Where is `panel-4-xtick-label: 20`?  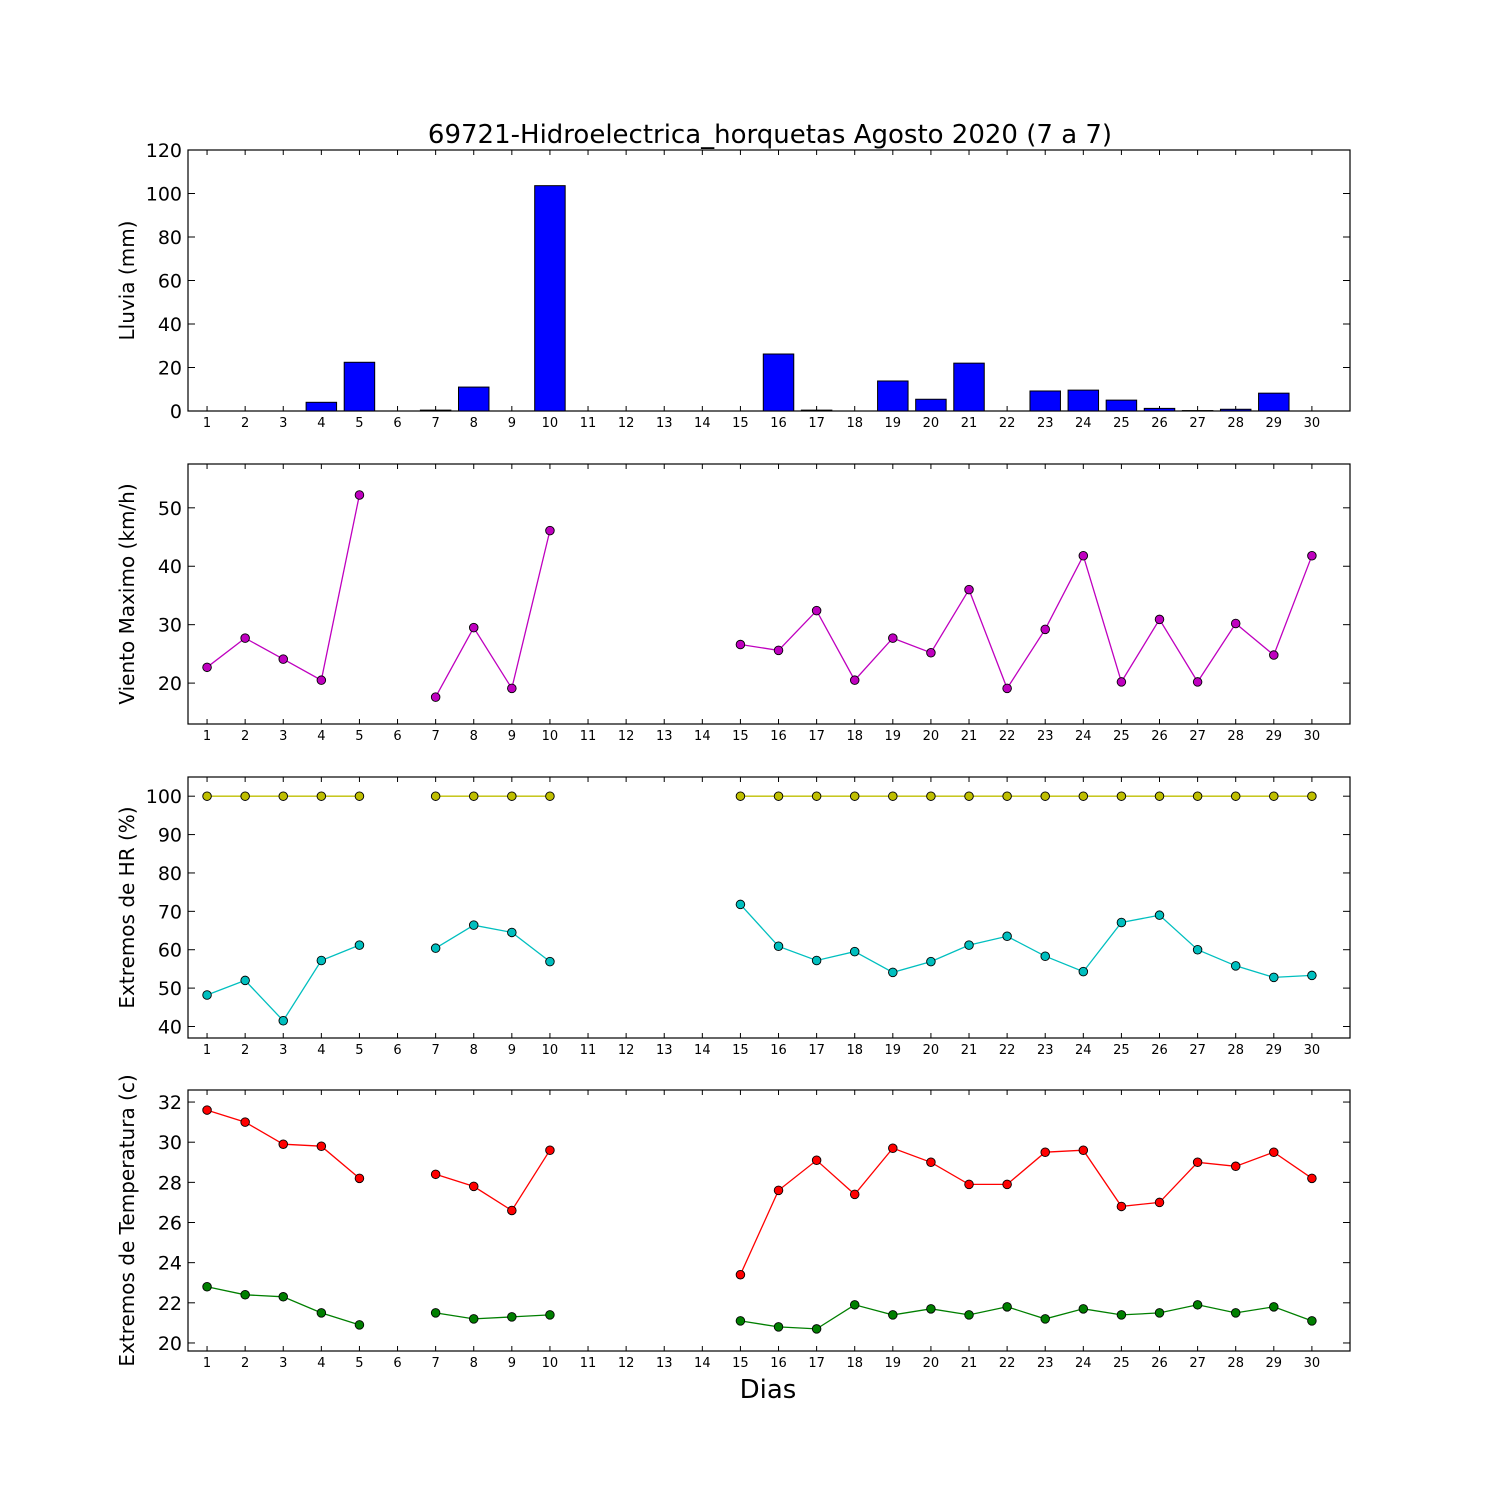 panel-4-xtick-label: 20 is located at coordinates (931, 1363).